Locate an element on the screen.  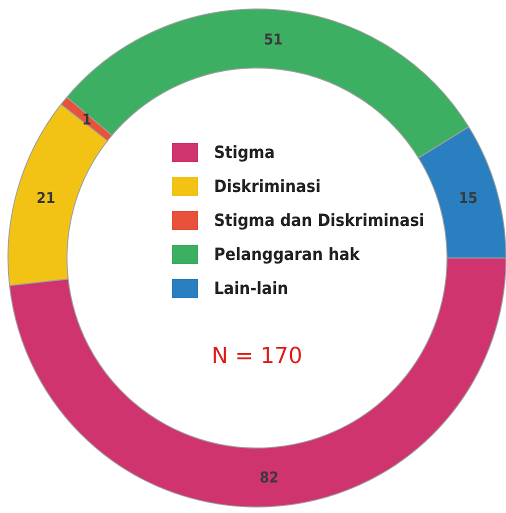
data-label: 15 is located at coordinates (468, 198).